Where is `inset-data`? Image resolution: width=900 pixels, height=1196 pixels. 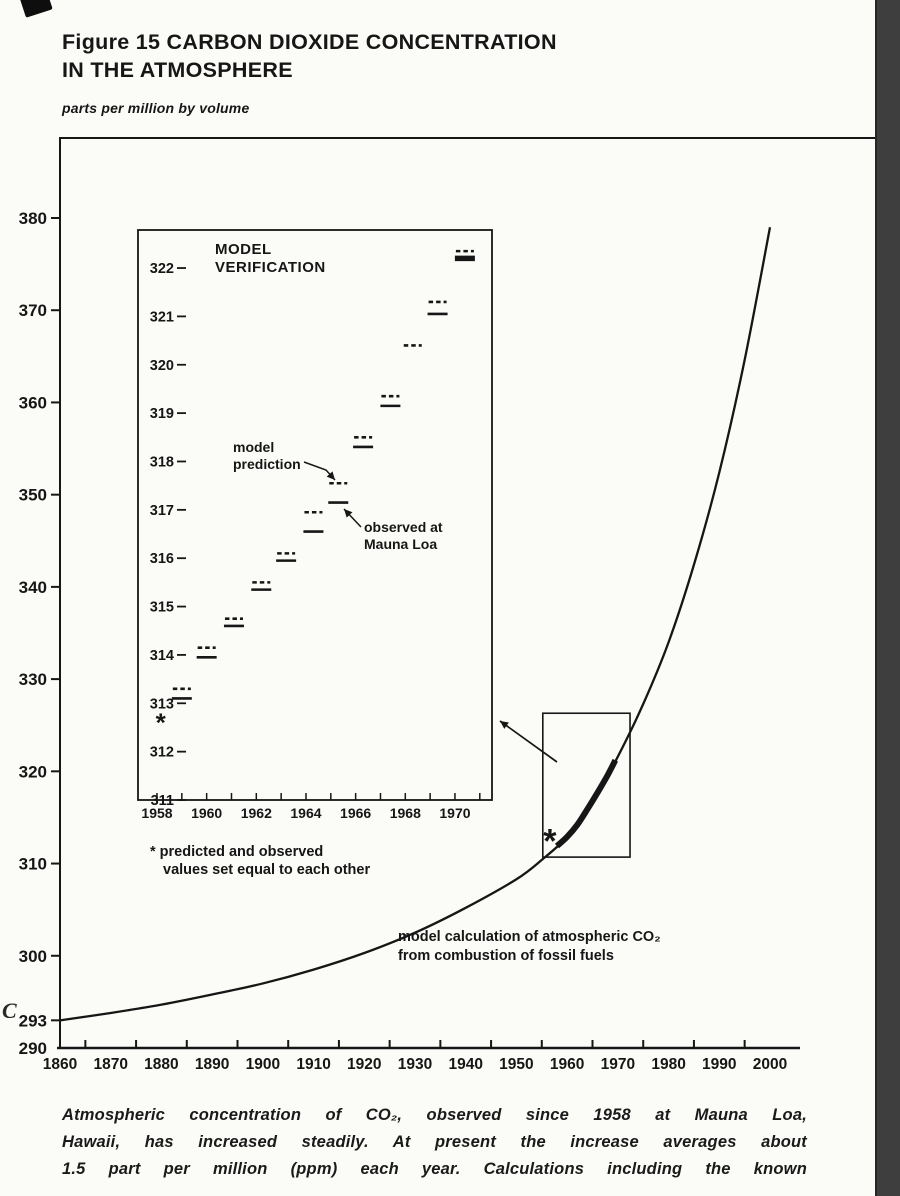
inset-data is located at coordinates (323, 474).